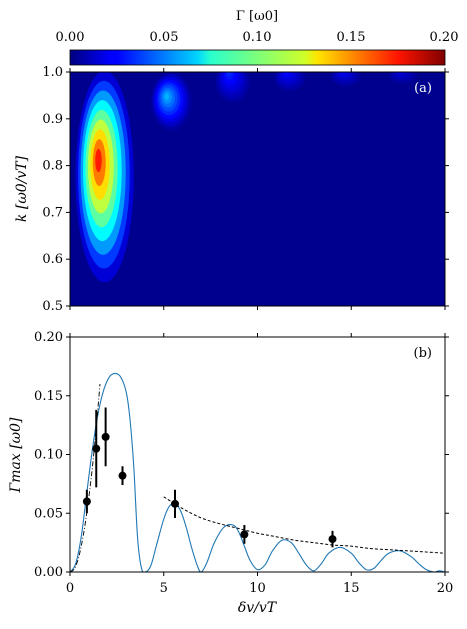  What do you see at coordinates (164, 588) in the screenshot?
I see `x-tick-label: 5` at bounding box center [164, 588].